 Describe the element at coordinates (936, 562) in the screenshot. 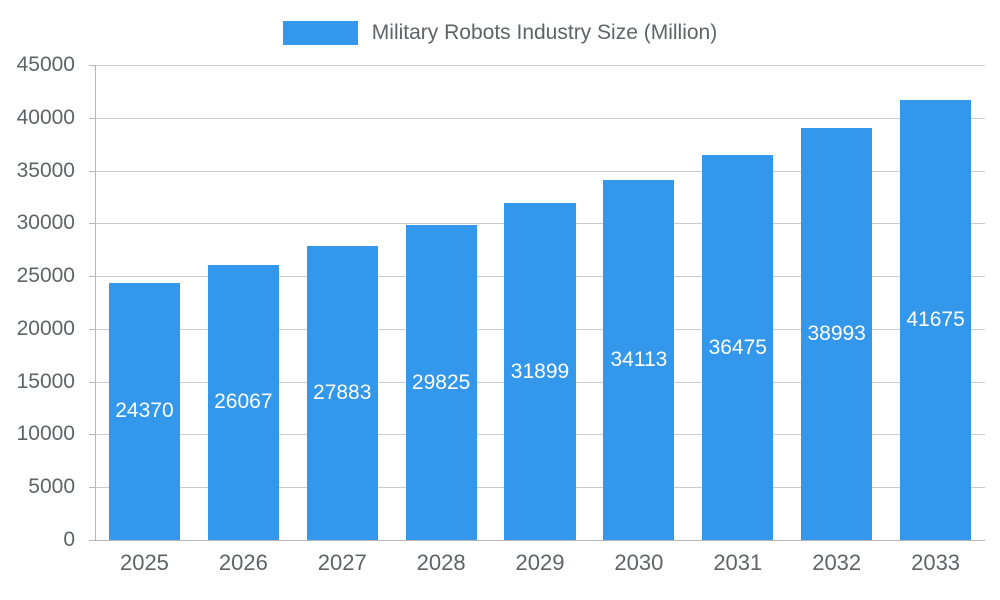

I see `x-axis-label: 2033` at that location.